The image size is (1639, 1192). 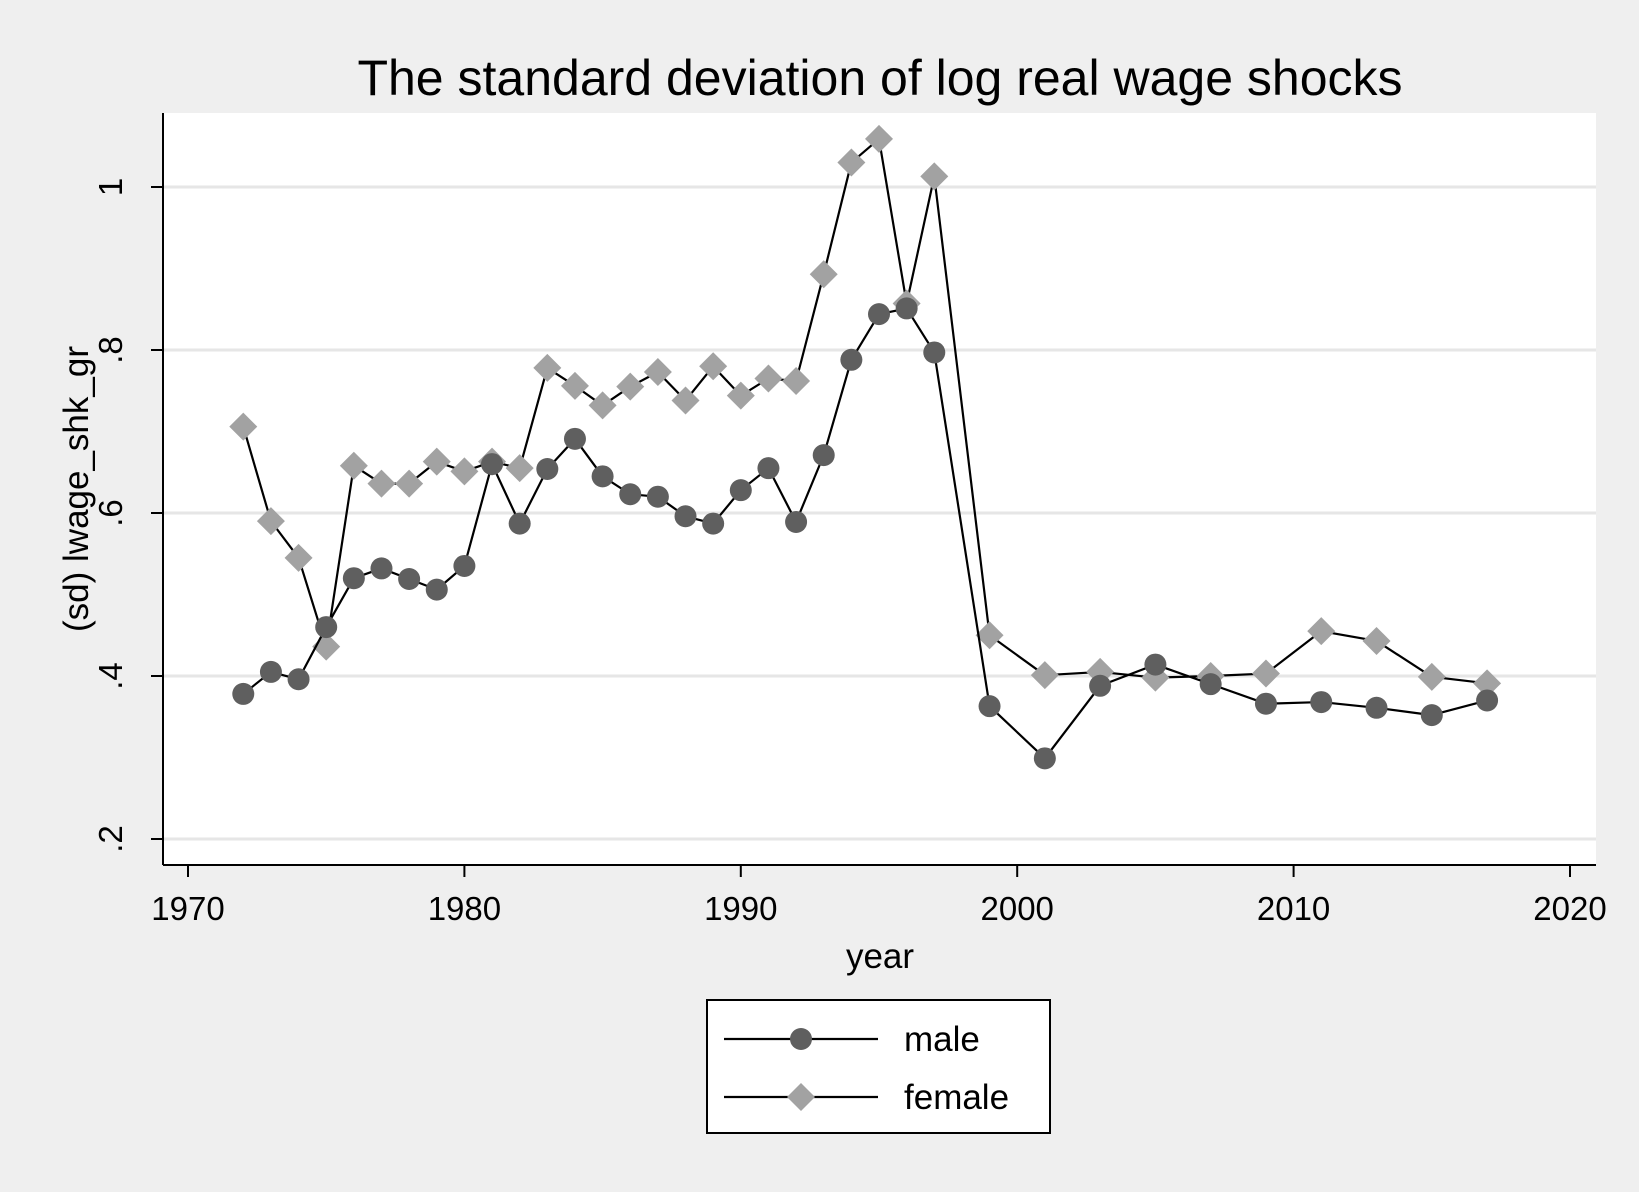 I want to click on x-tick-label: 1980, so click(x=464, y=908).